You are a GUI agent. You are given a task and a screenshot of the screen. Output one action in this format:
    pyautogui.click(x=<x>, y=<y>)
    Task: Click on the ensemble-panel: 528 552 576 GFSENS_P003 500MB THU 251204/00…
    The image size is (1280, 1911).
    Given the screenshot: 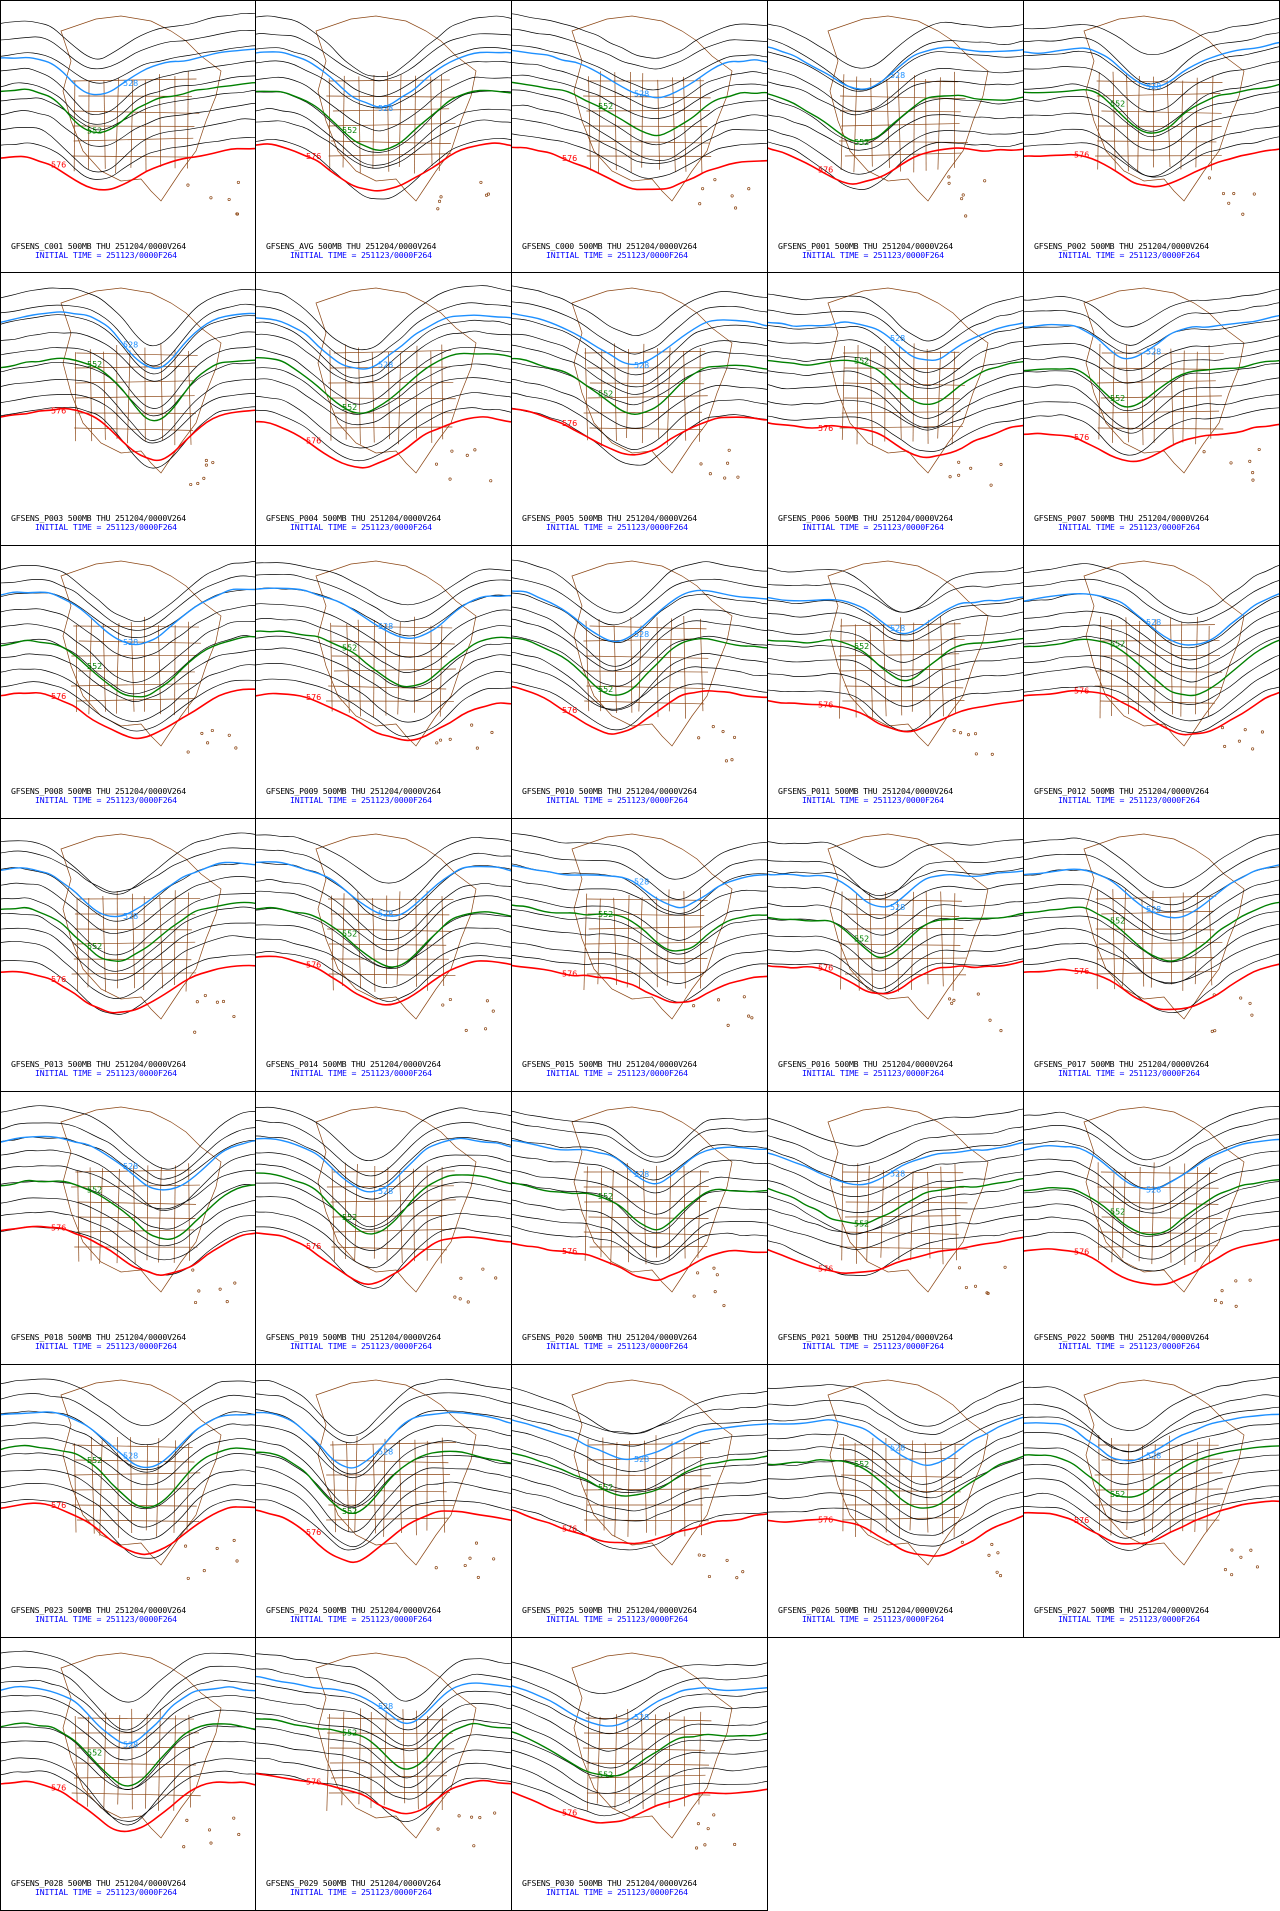 What is the action you would take?
    pyautogui.click(x=128, y=409)
    